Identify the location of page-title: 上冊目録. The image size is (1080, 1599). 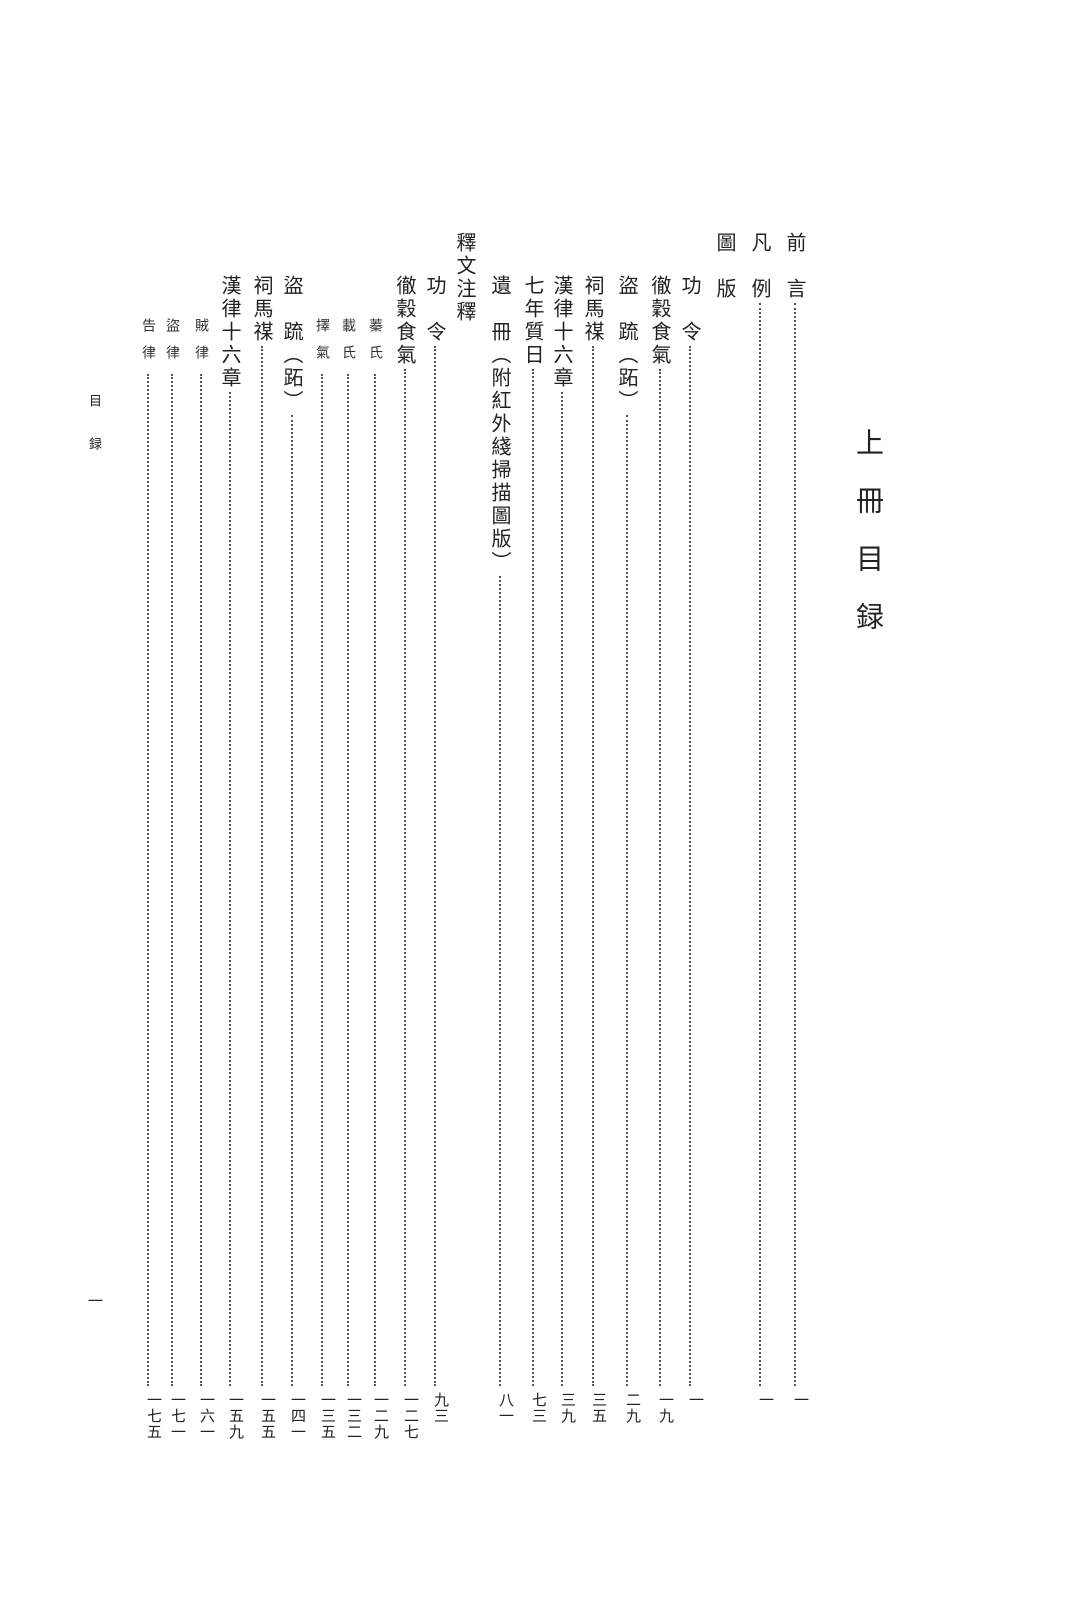
(868, 544).